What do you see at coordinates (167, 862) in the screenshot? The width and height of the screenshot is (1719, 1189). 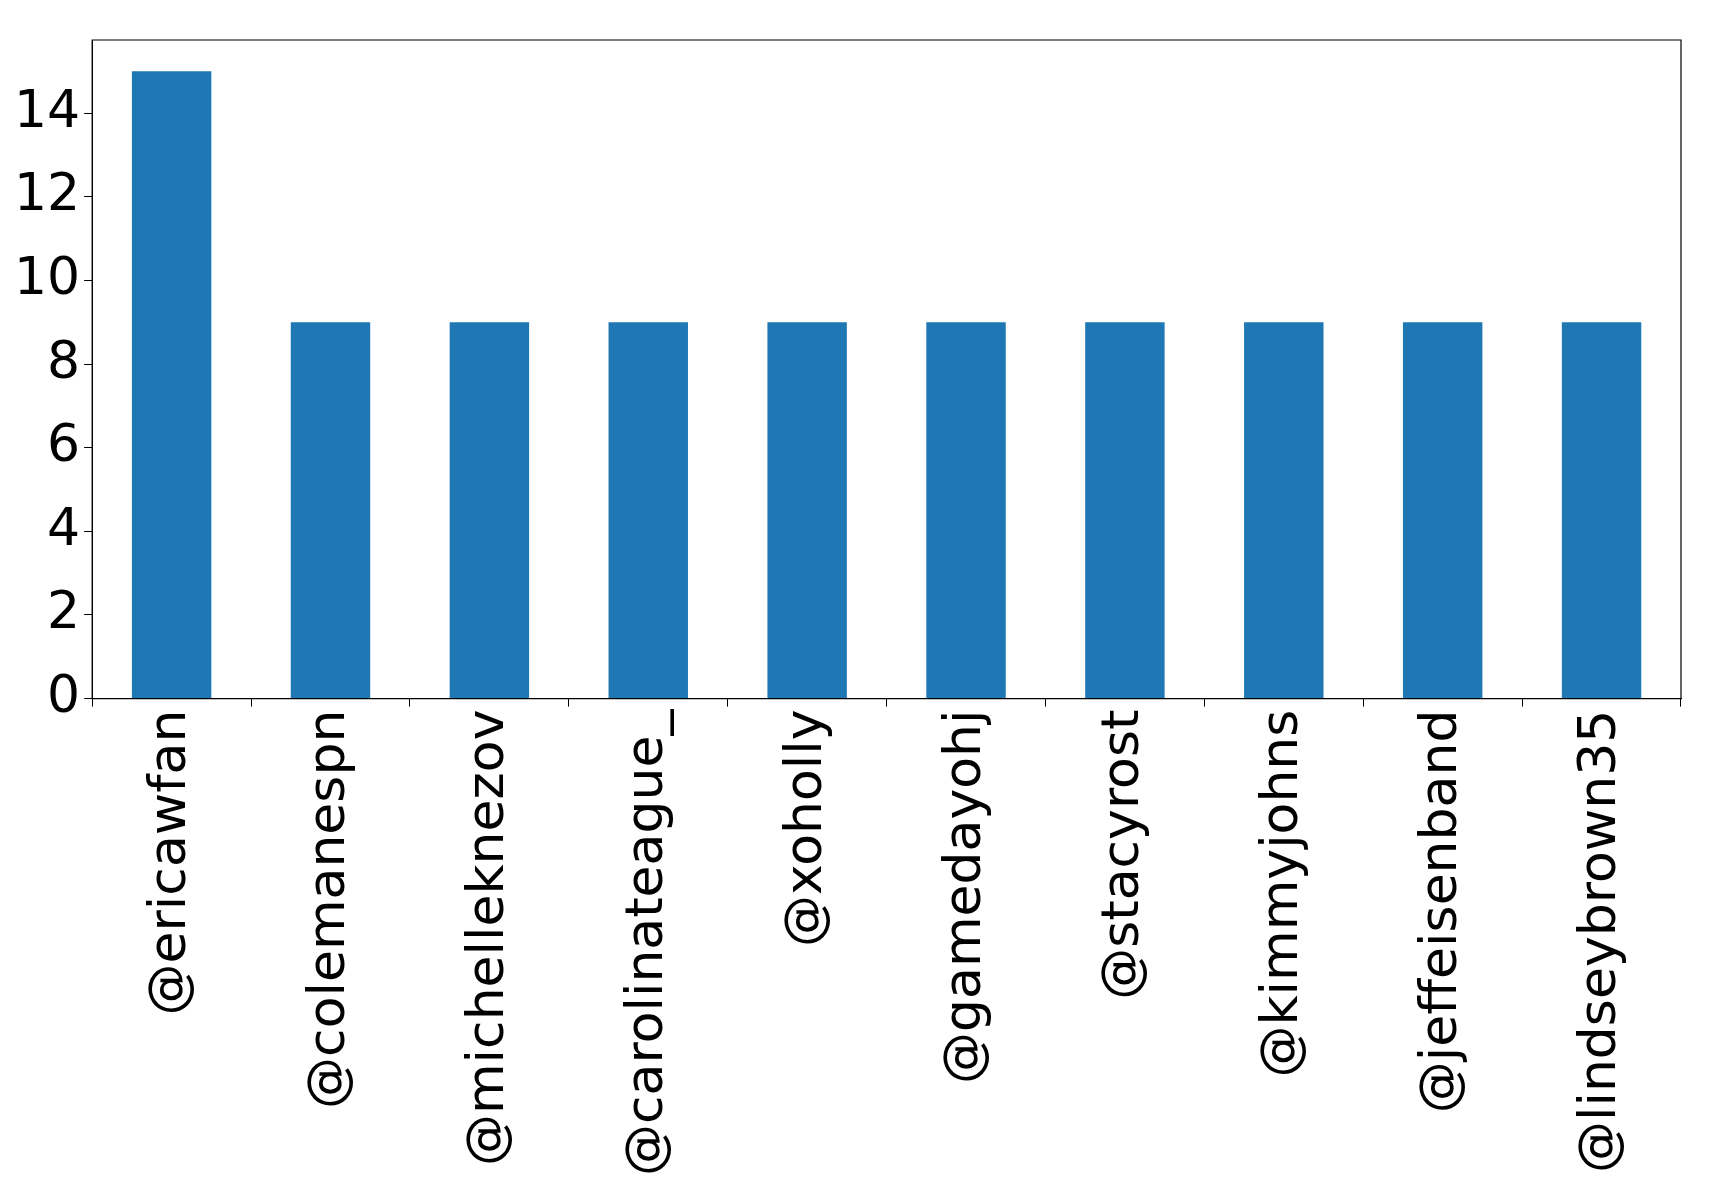 I see `x-tick-label: @ericawfan` at bounding box center [167, 862].